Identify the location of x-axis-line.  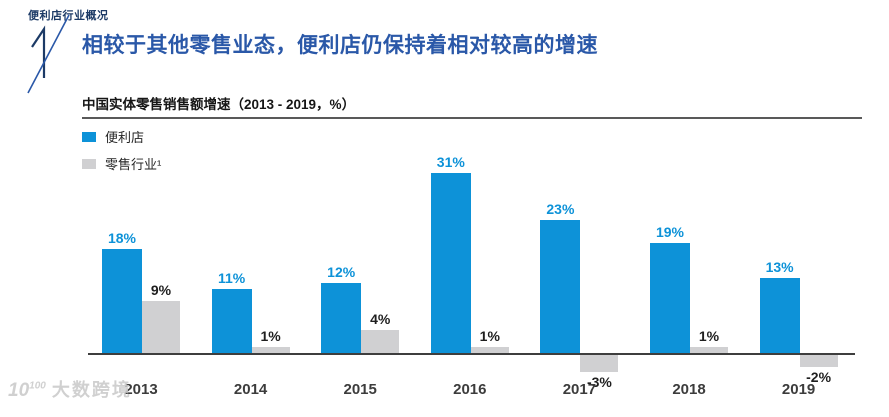
(471, 354).